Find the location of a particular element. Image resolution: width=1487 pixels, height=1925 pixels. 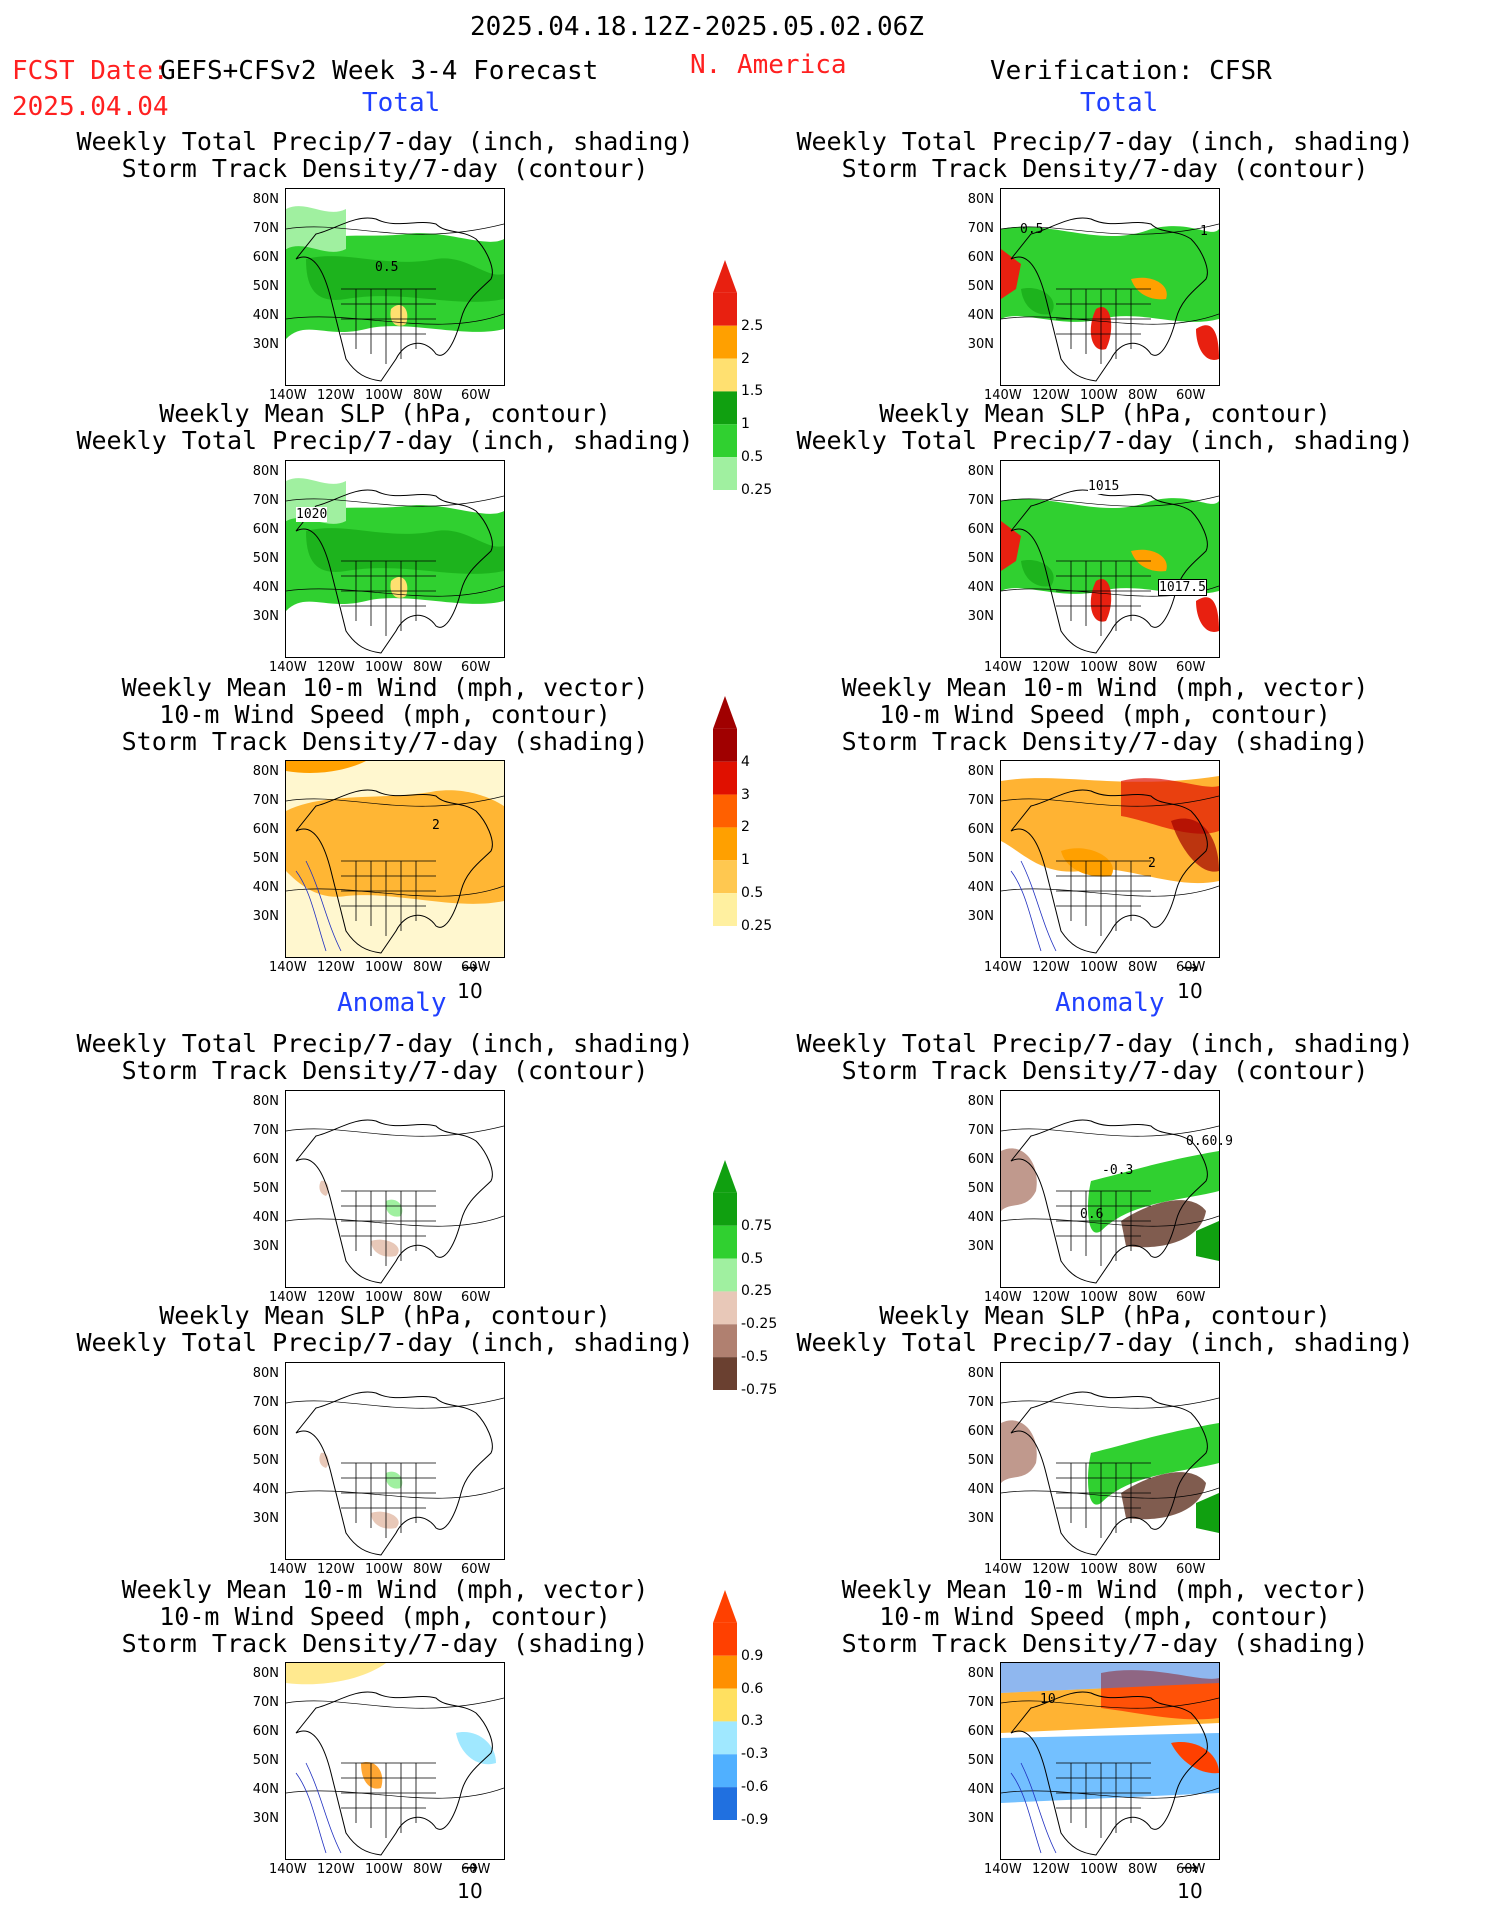

colorbar-tick-label: 0.5 is located at coordinates (752, 893).